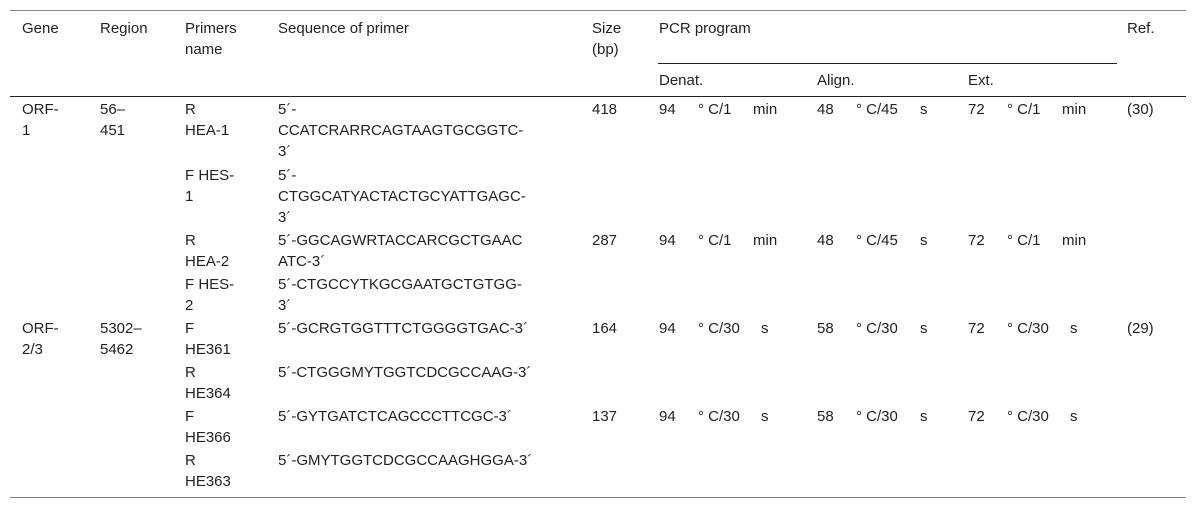  Describe the element at coordinates (117, 349) in the screenshot. I see `region-cell-cont: 5462` at that location.